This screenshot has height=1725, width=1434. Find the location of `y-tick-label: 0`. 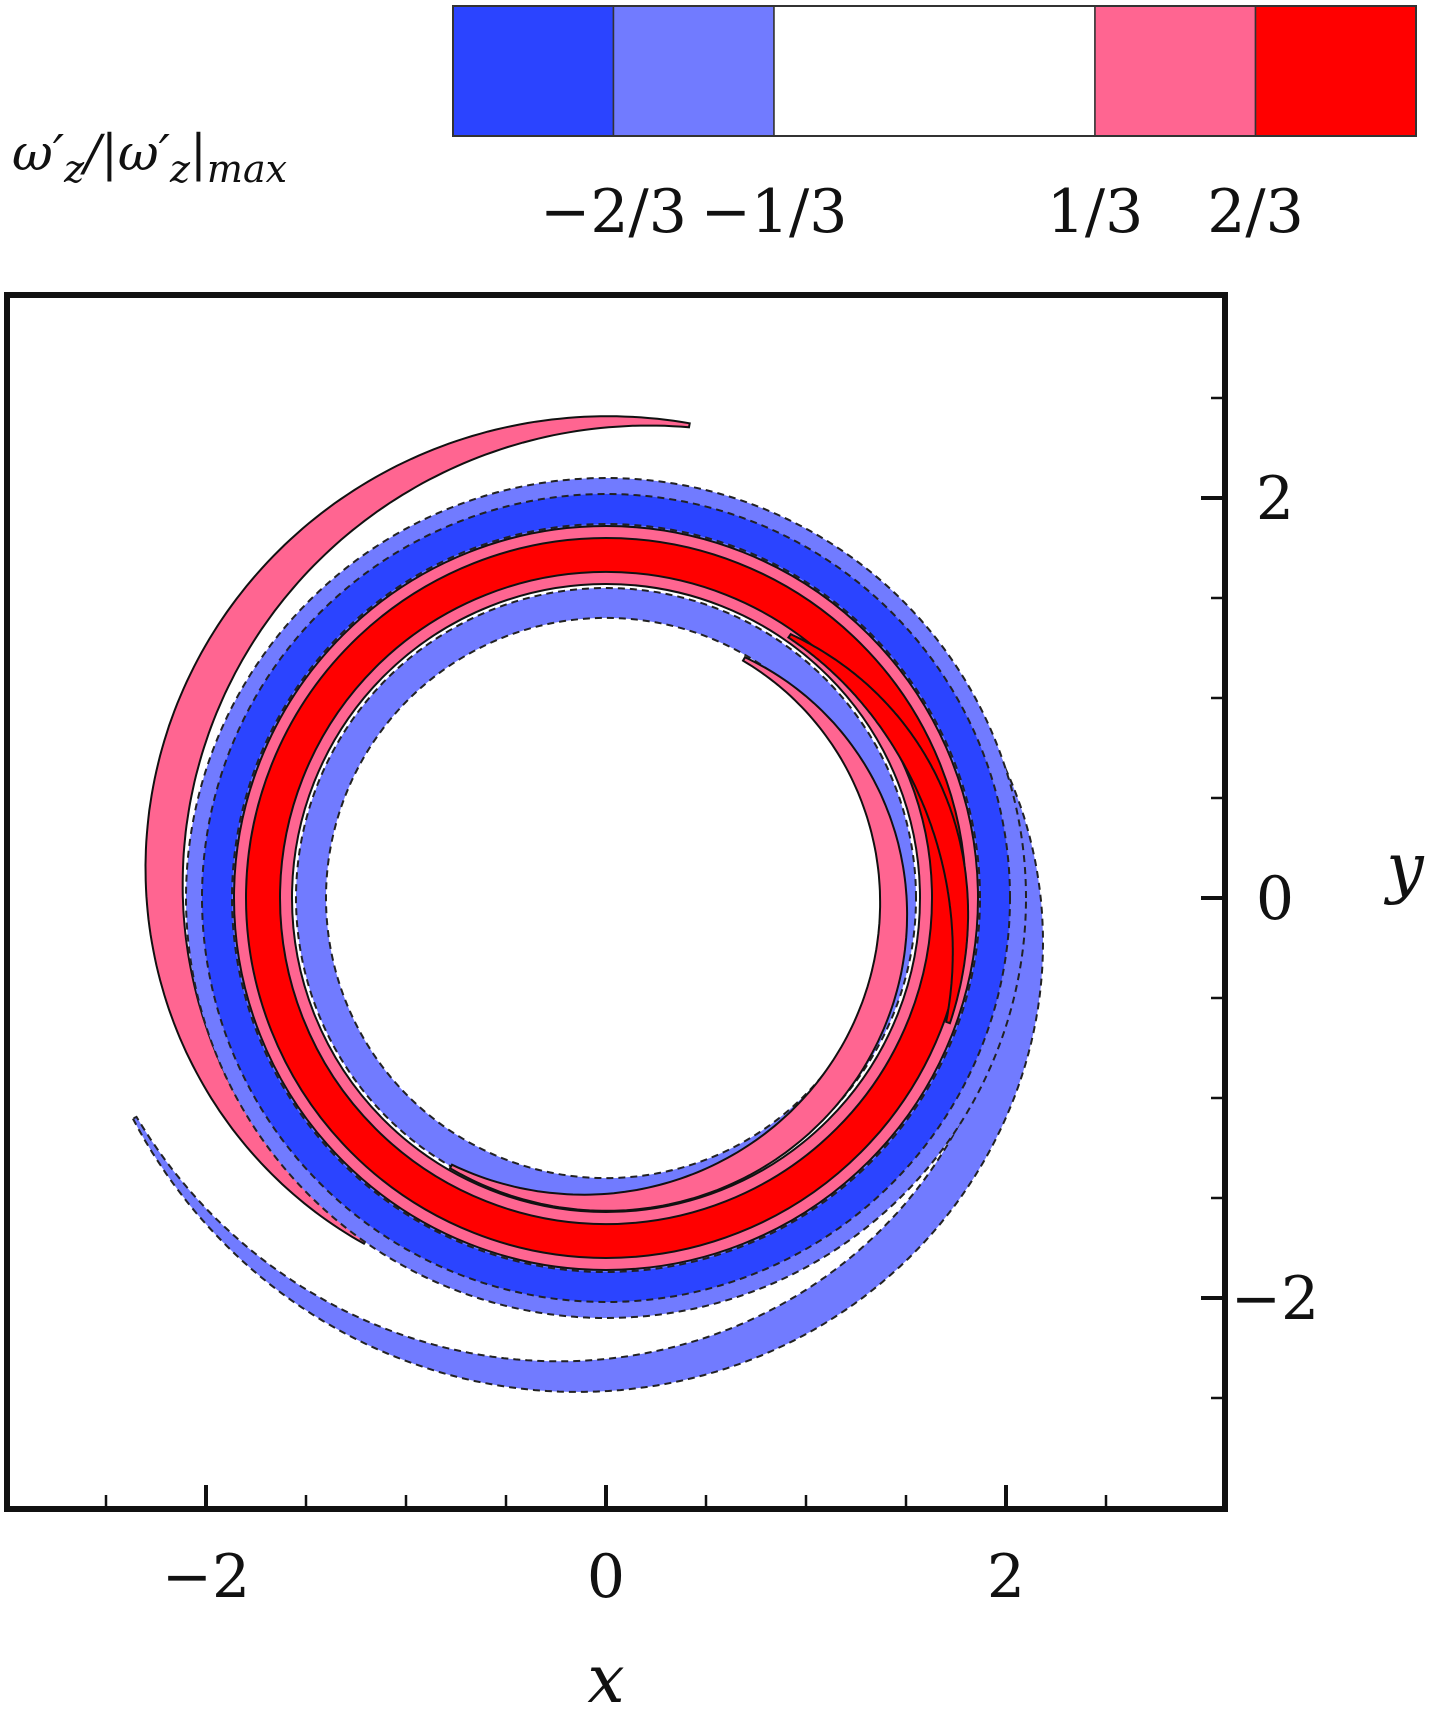

y-tick-label: 0 is located at coordinates (1275, 899).